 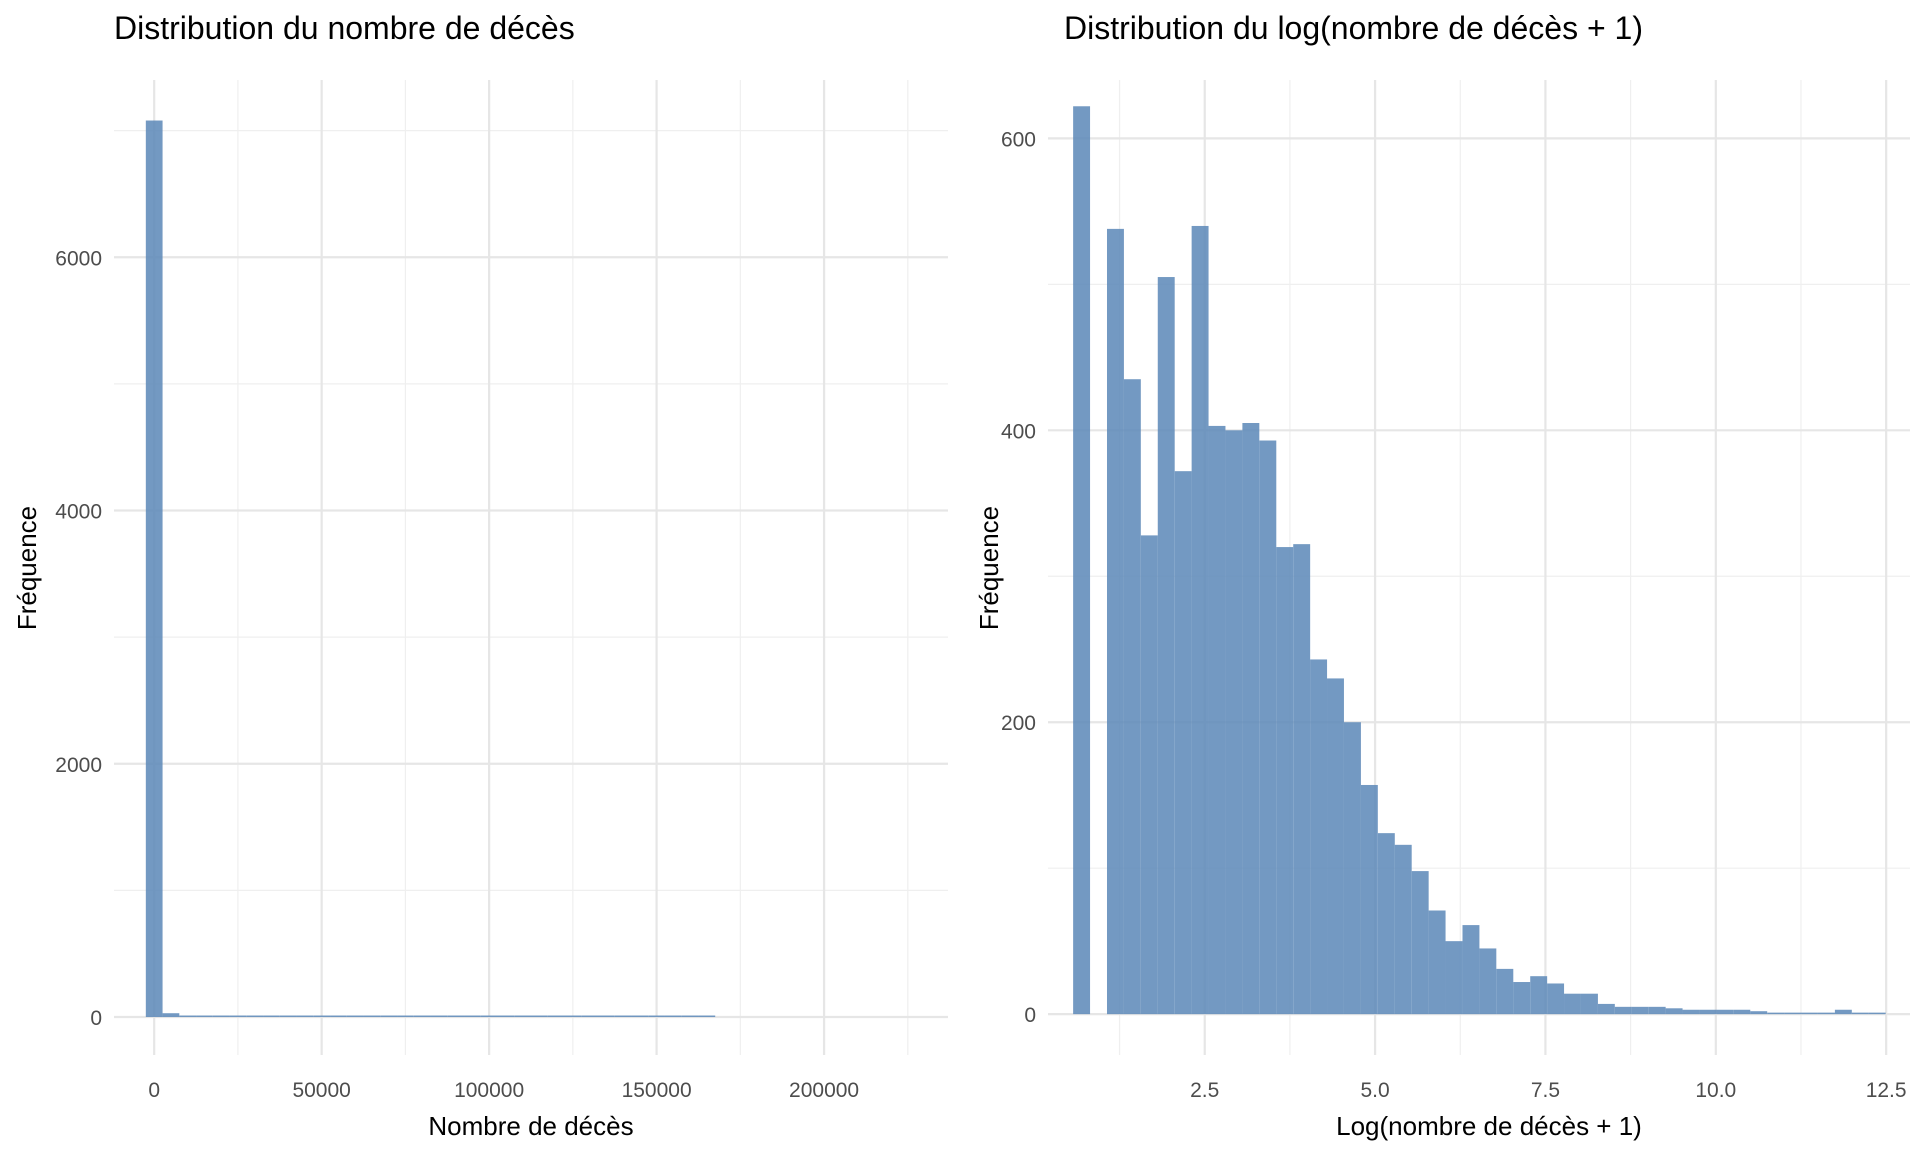 What do you see at coordinates (321, 1090) in the screenshot?
I see `x-tick-label: 50000` at bounding box center [321, 1090].